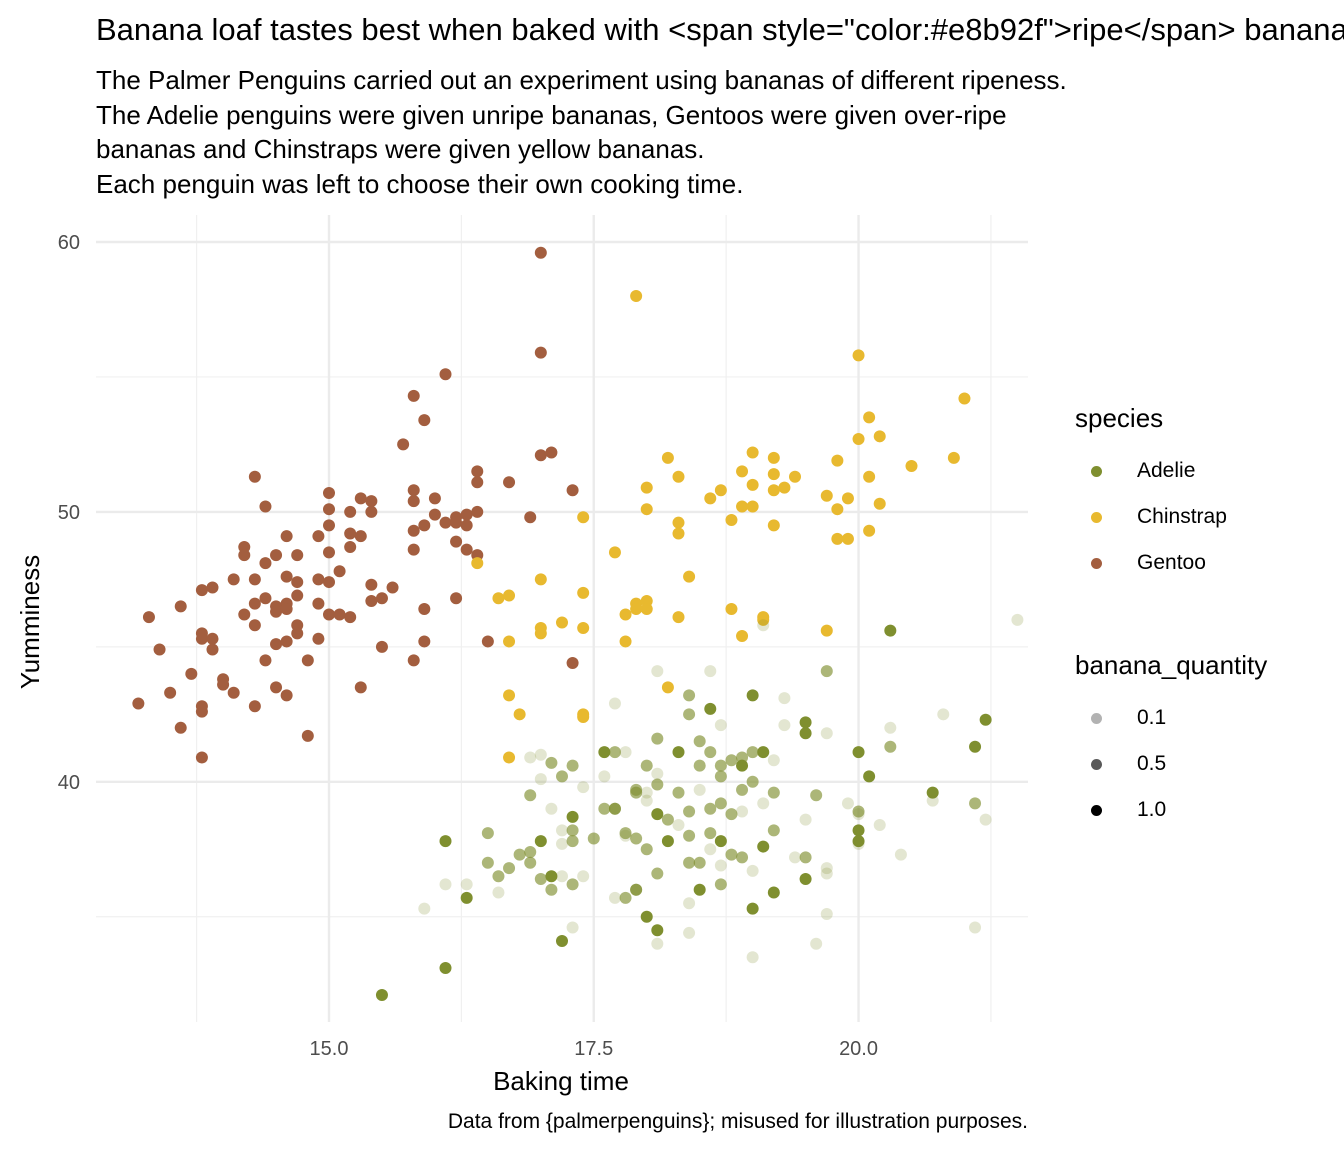  I want to click on x-tick-label: 17.5, so click(593, 1049).